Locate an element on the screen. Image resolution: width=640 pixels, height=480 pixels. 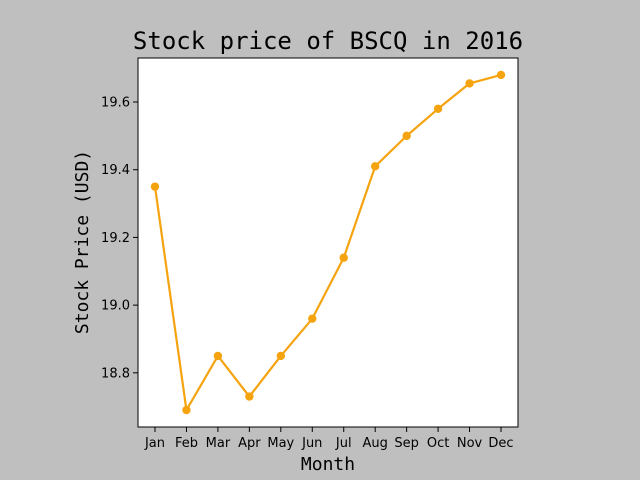
x-tick-label: Apr is located at coordinates (249, 443).